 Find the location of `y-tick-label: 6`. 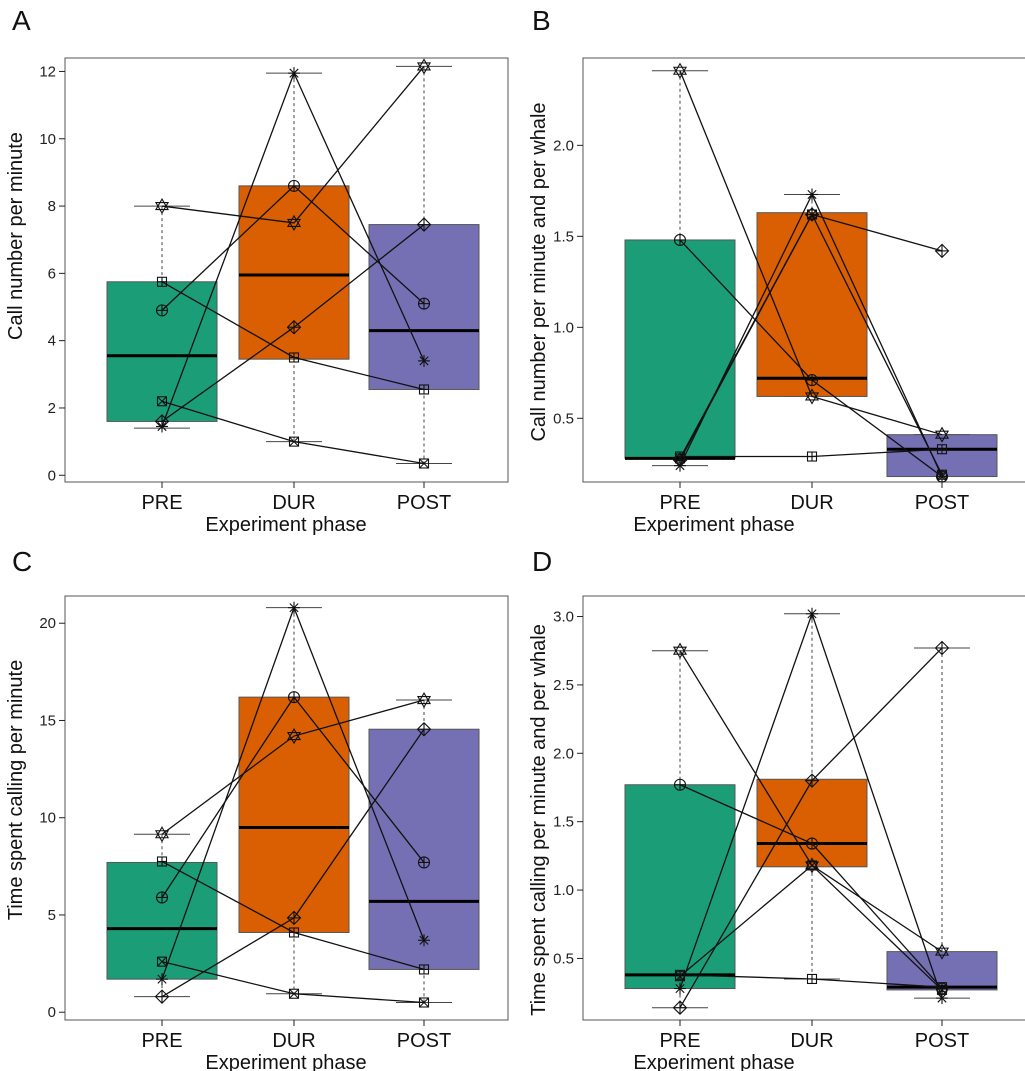

y-tick-label: 6 is located at coordinates (52, 273).